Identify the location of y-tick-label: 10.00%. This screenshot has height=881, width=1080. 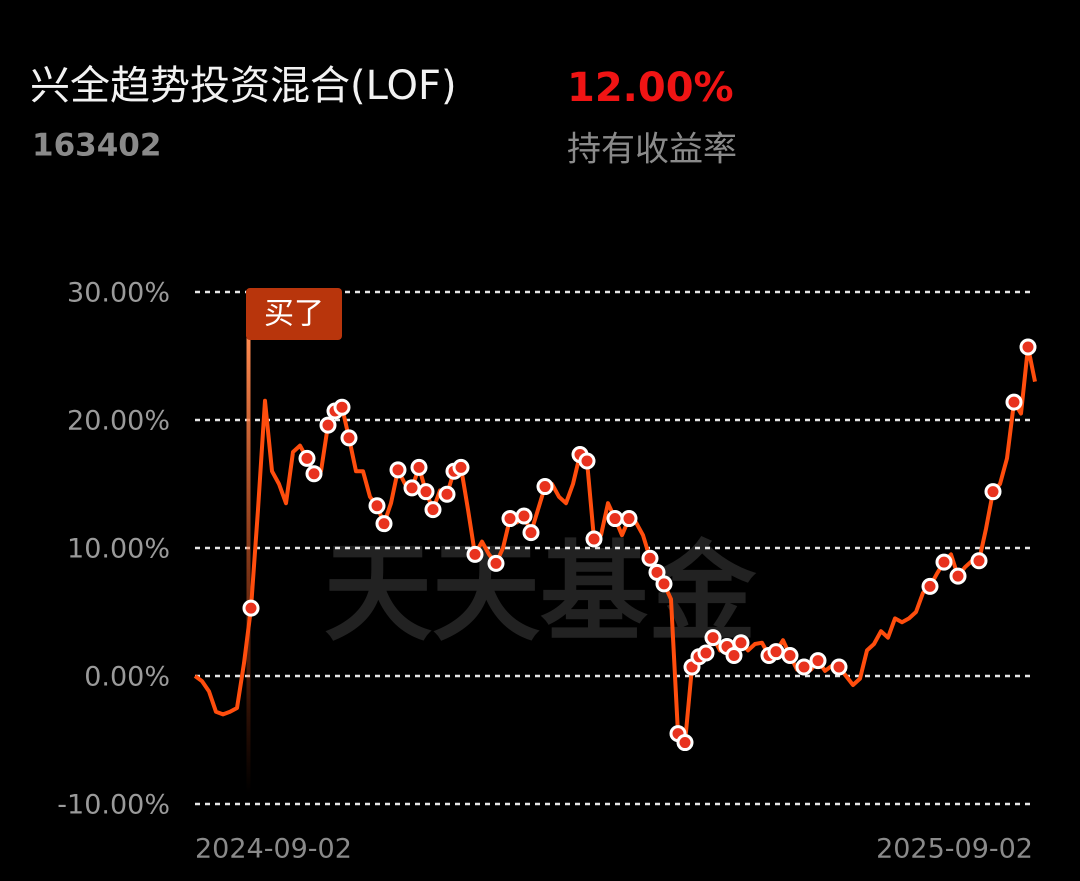
(118, 549).